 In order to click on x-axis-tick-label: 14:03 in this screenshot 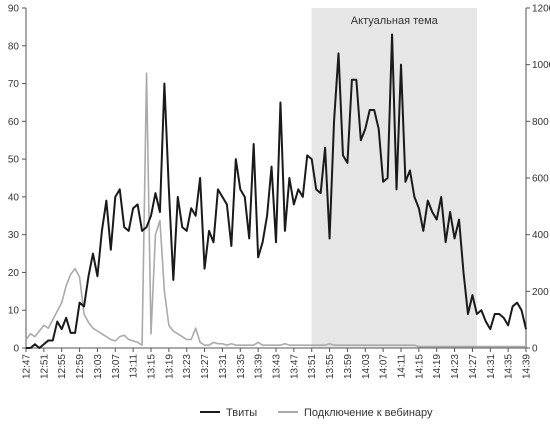, I will do `click(366, 366)`.